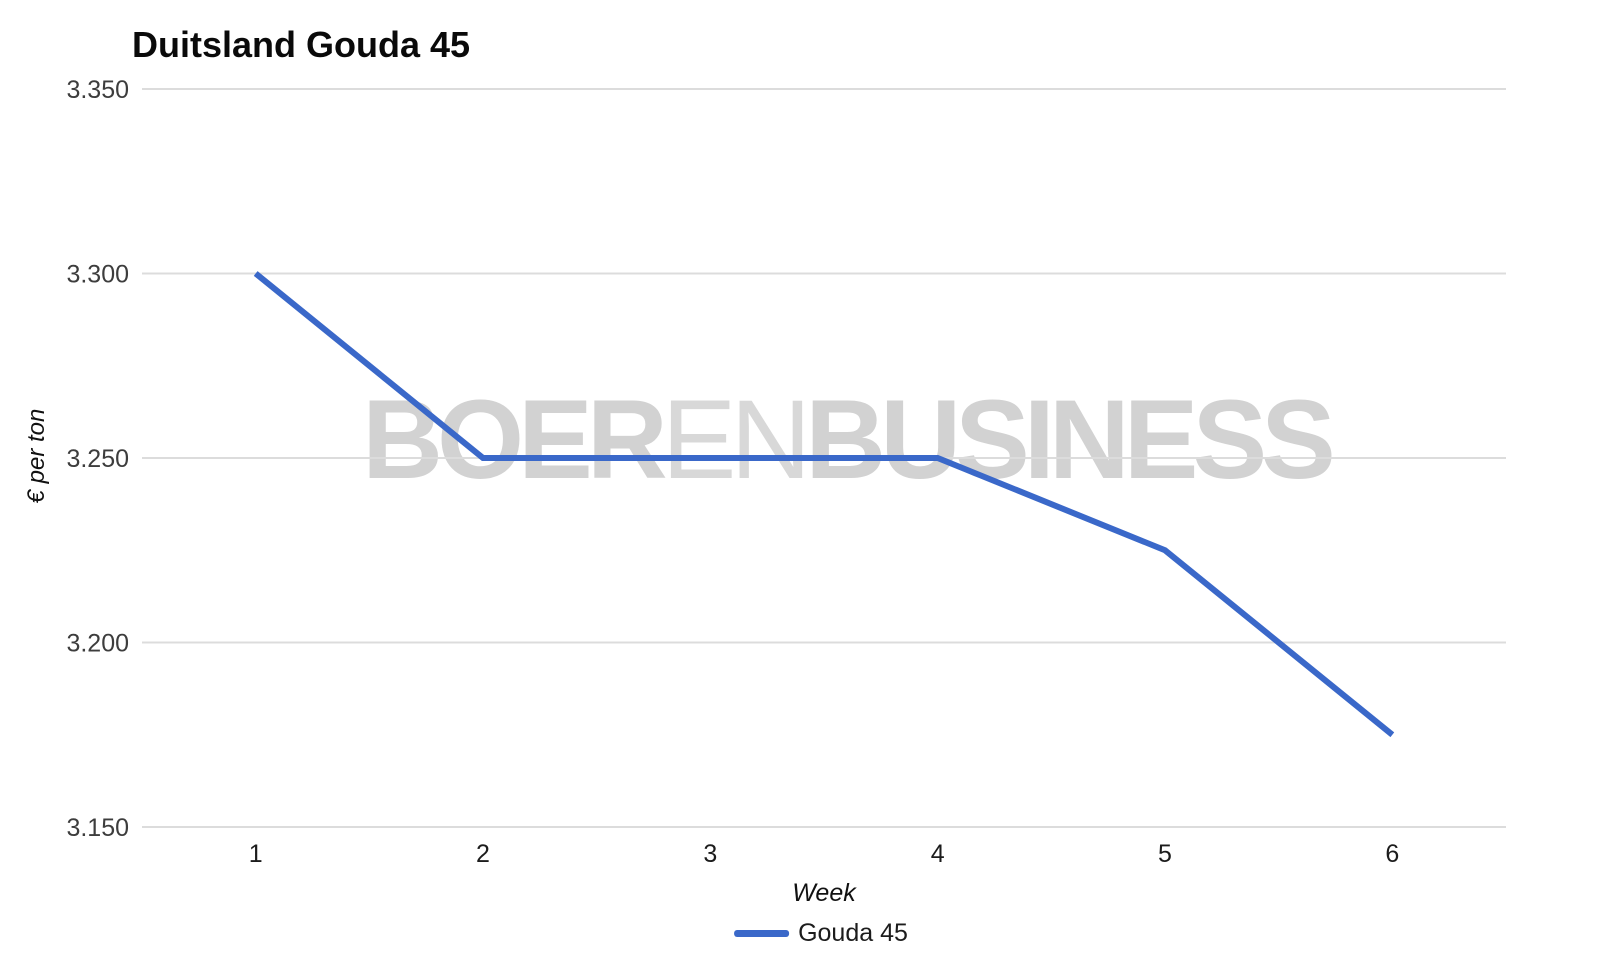 This screenshot has width=1618, height=964. What do you see at coordinates (483, 854) in the screenshot?
I see `x-tick-label: 2` at bounding box center [483, 854].